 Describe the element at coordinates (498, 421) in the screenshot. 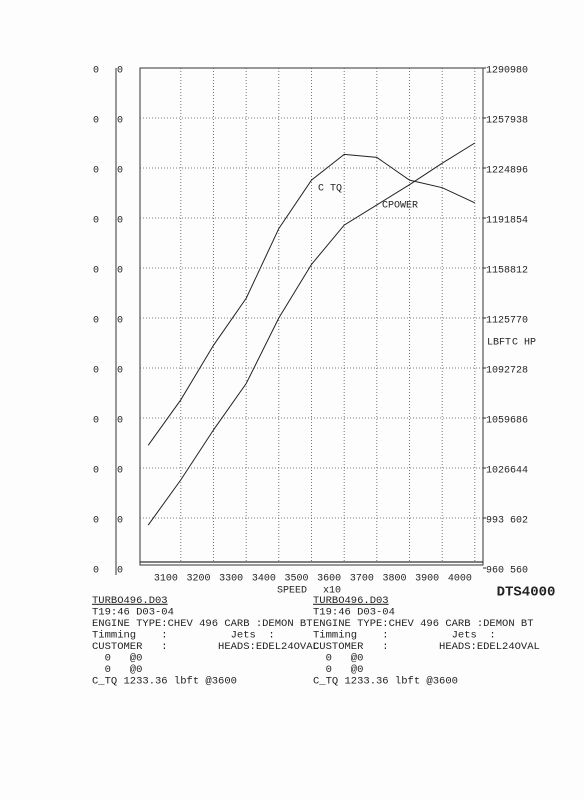

I see `y-tick-label: 1059` at that location.